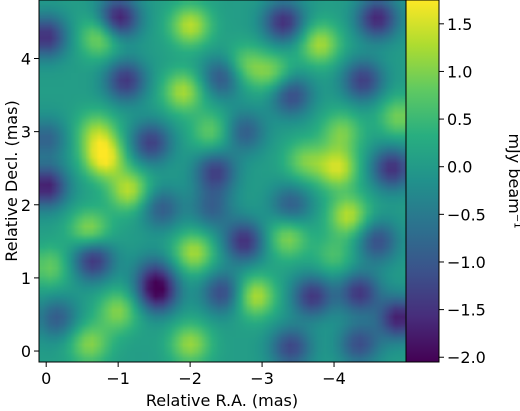 The image size is (520, 411). Describe the element at coordinates (459, 119) in the screenshot. I see `colorbar-tick-label: 0.5` at that location.